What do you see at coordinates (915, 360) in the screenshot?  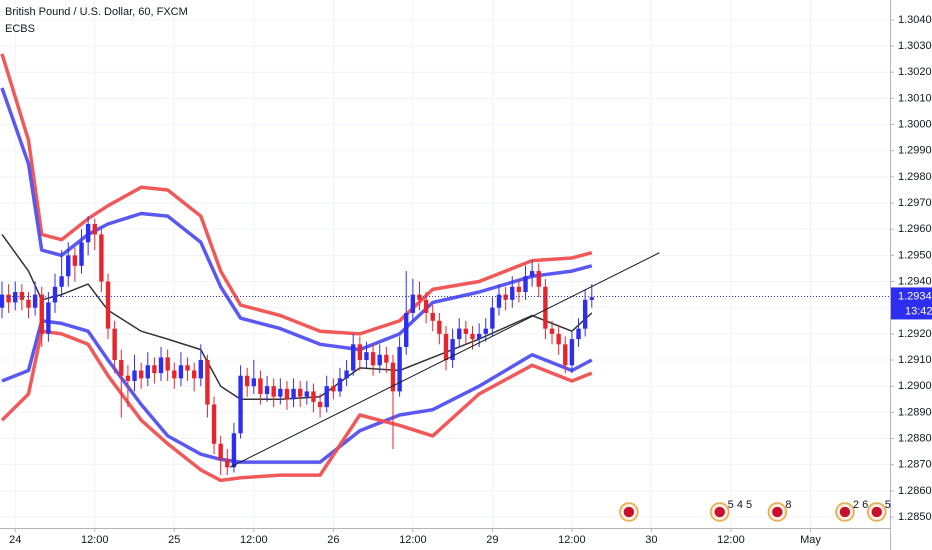 I see `y-tick-label: 1.29100` at bounding box center [915, 360].